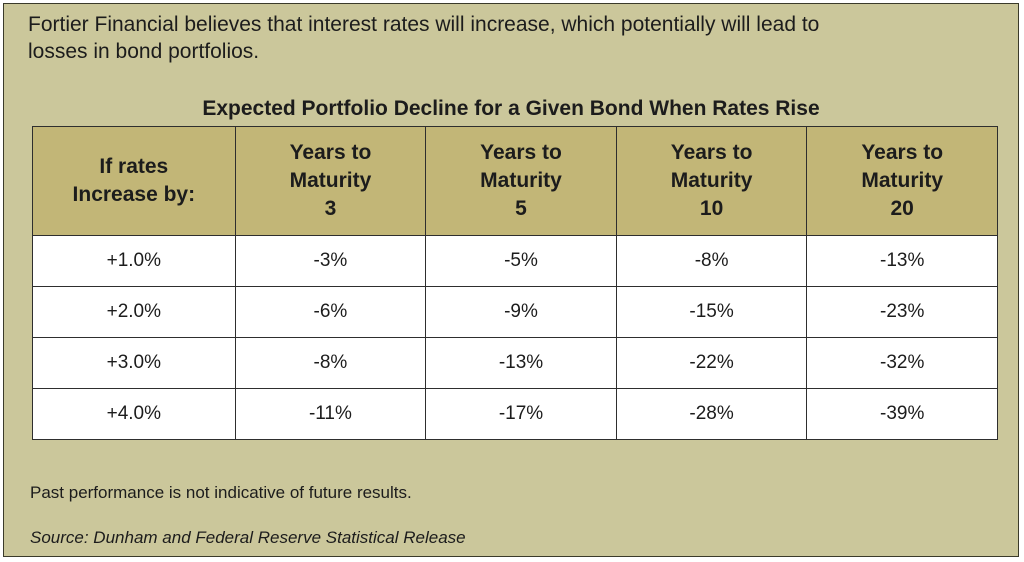 This screenshot has width=1024, height=562. I want to click on header-line: If rates, so click(134, 166).